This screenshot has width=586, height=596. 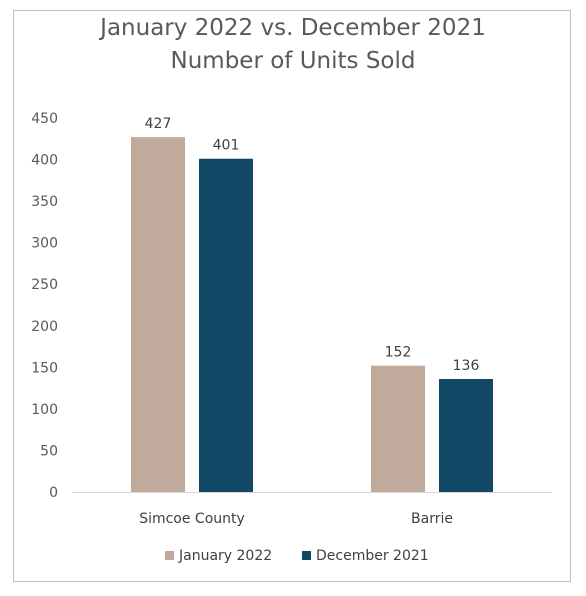 What do you see at coordinates (44, 244) in the screenshot?
I see `y-tick-label: 300` at bounding box center [44, 244].